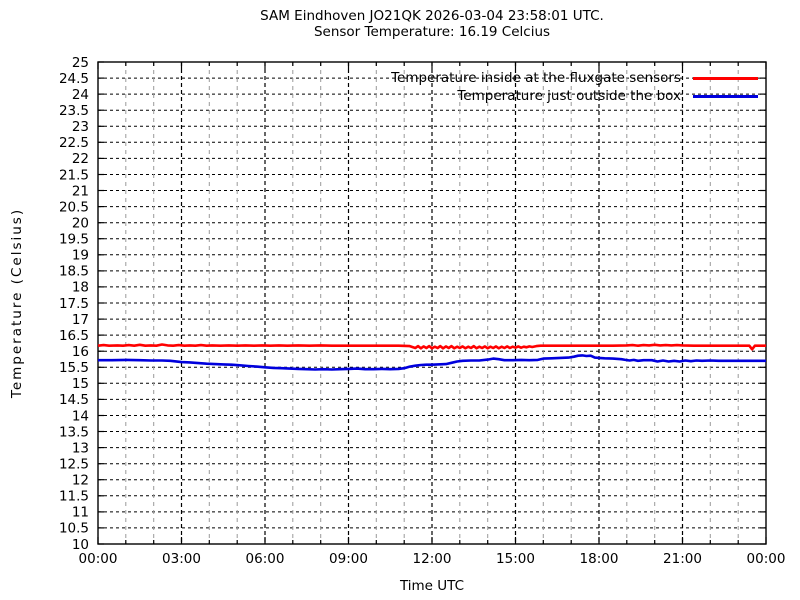  I want to click on svg-text: 19.5, so click(74, 240).